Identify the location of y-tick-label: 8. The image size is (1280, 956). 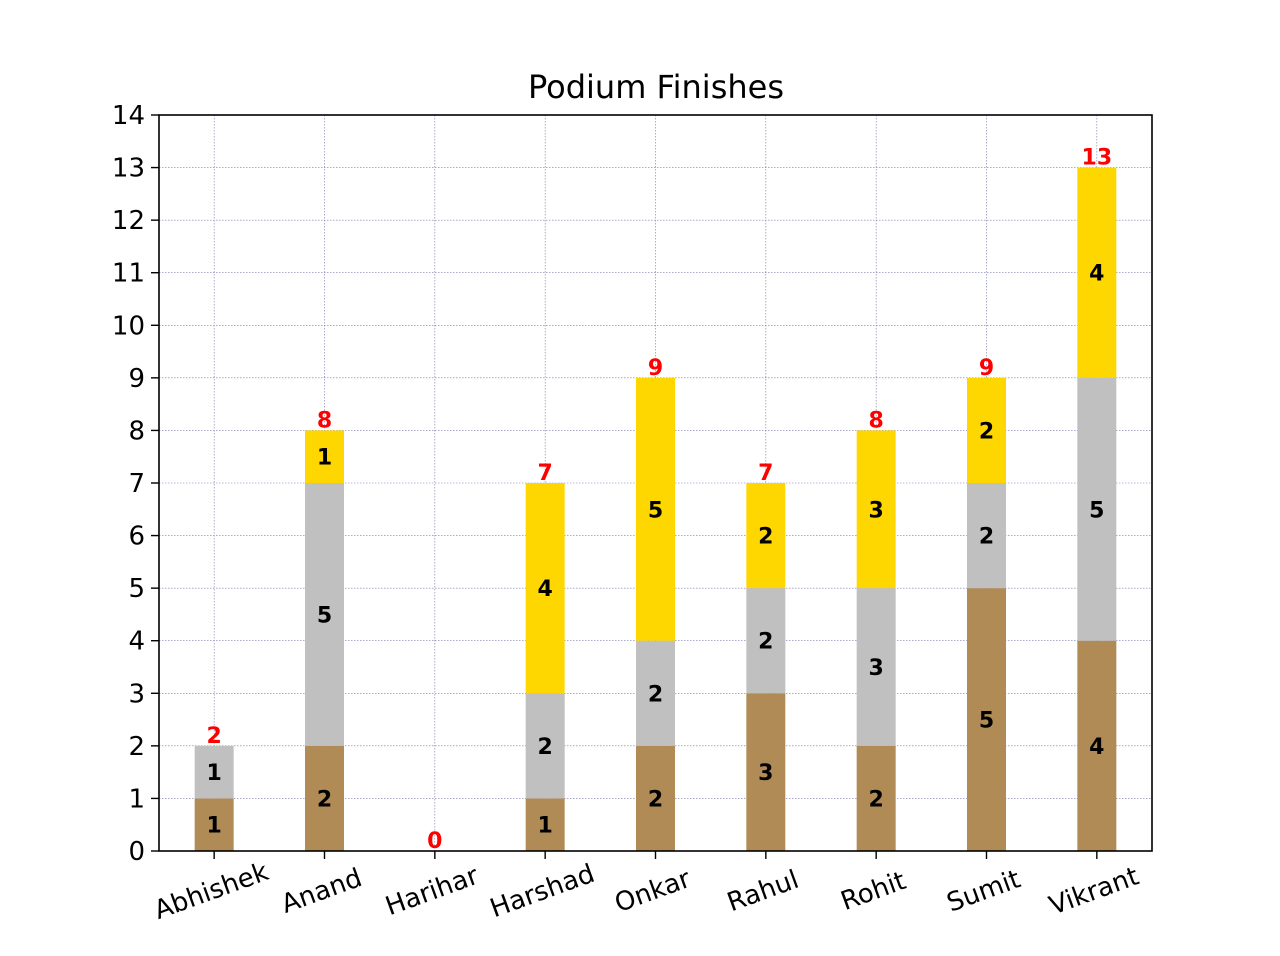
(136, 431).